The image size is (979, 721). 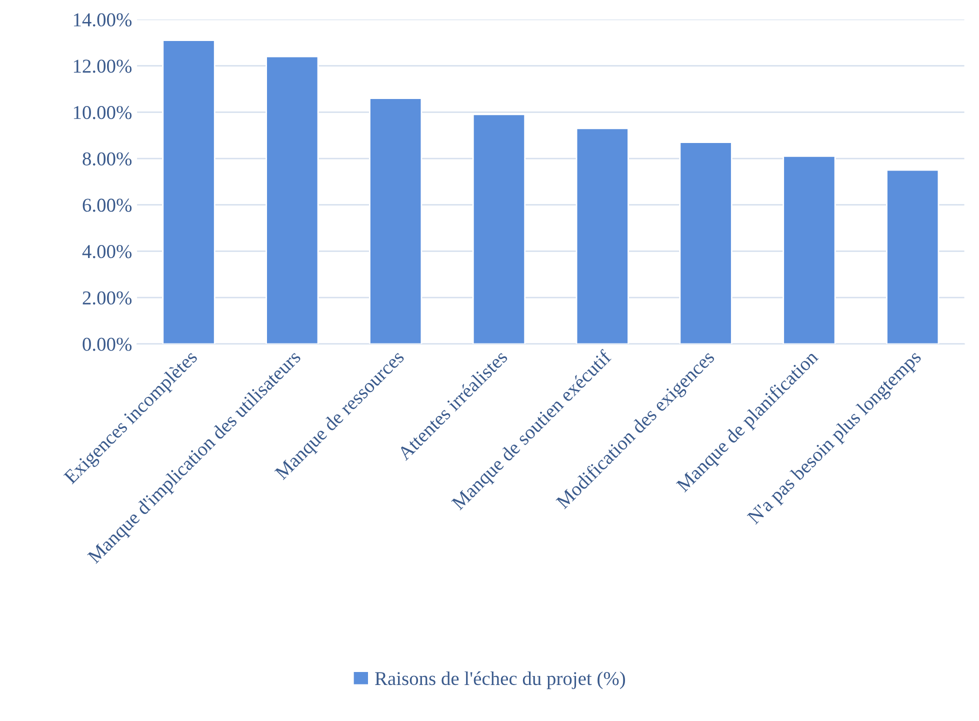 I want to click on y-tick-label: 12.00%, so click(x=103, y=66).